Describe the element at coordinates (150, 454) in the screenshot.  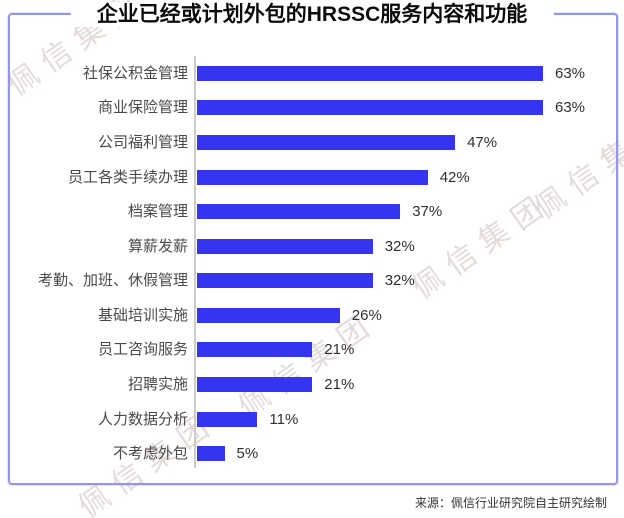
I see `category-label: 不考虑外包` at that location.